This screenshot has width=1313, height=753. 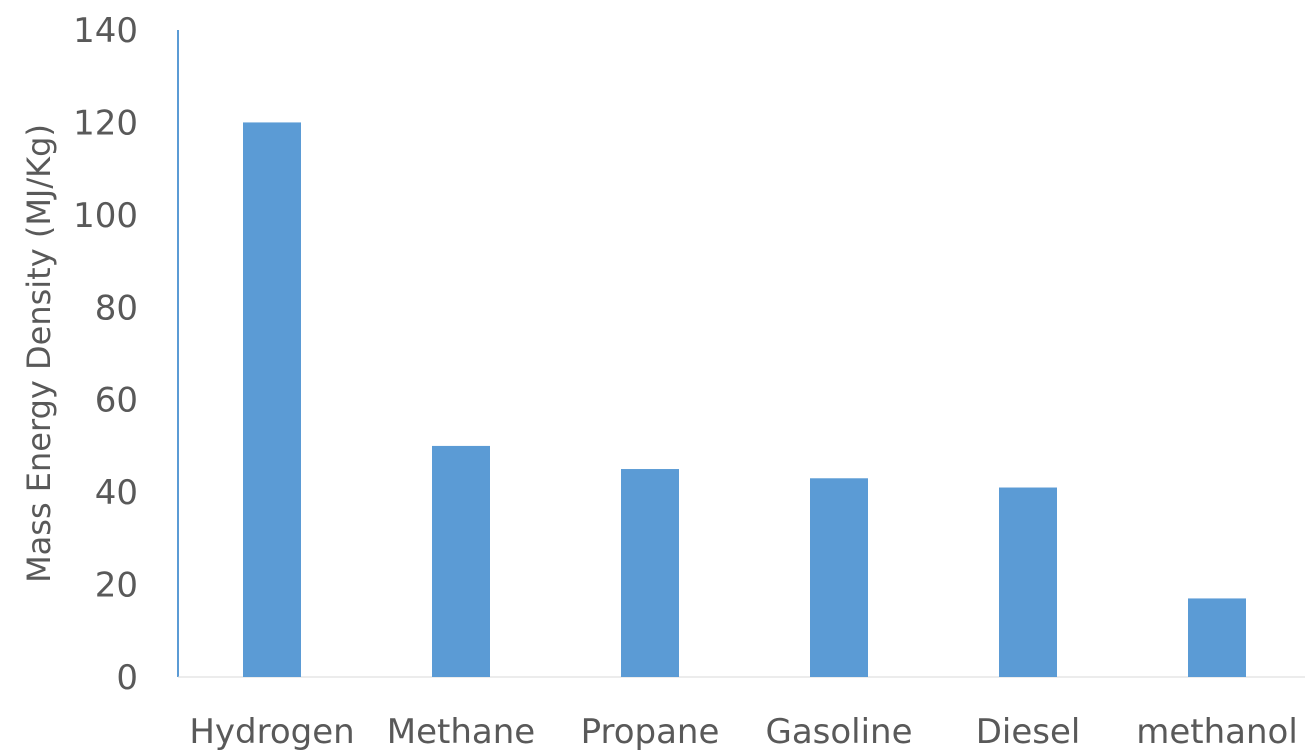 What do you see at coordinates (105, 354) in the screenshot?
I see `y-axis-ticks: 0 20 40 60 80 100 120 140` at bounding box center [105, 354].